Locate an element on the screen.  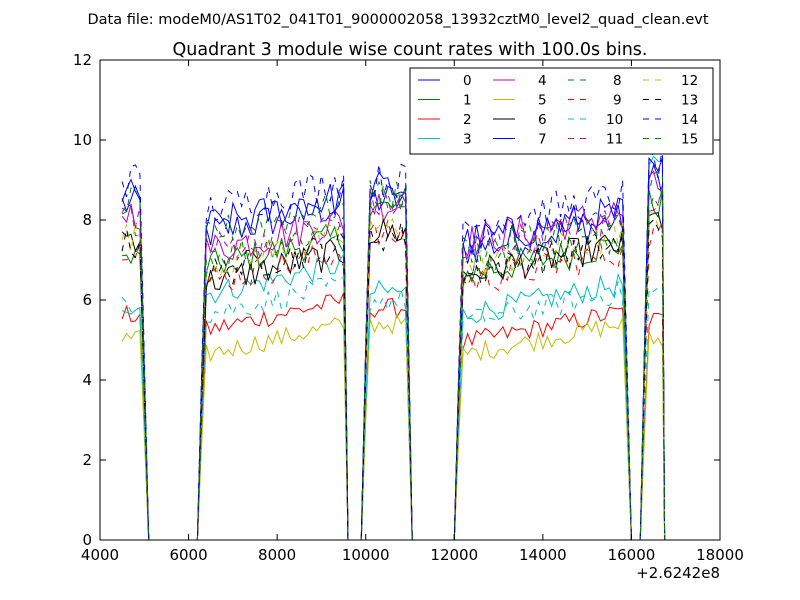
y-tick-label: 6 is located at coordinates (87, 300).